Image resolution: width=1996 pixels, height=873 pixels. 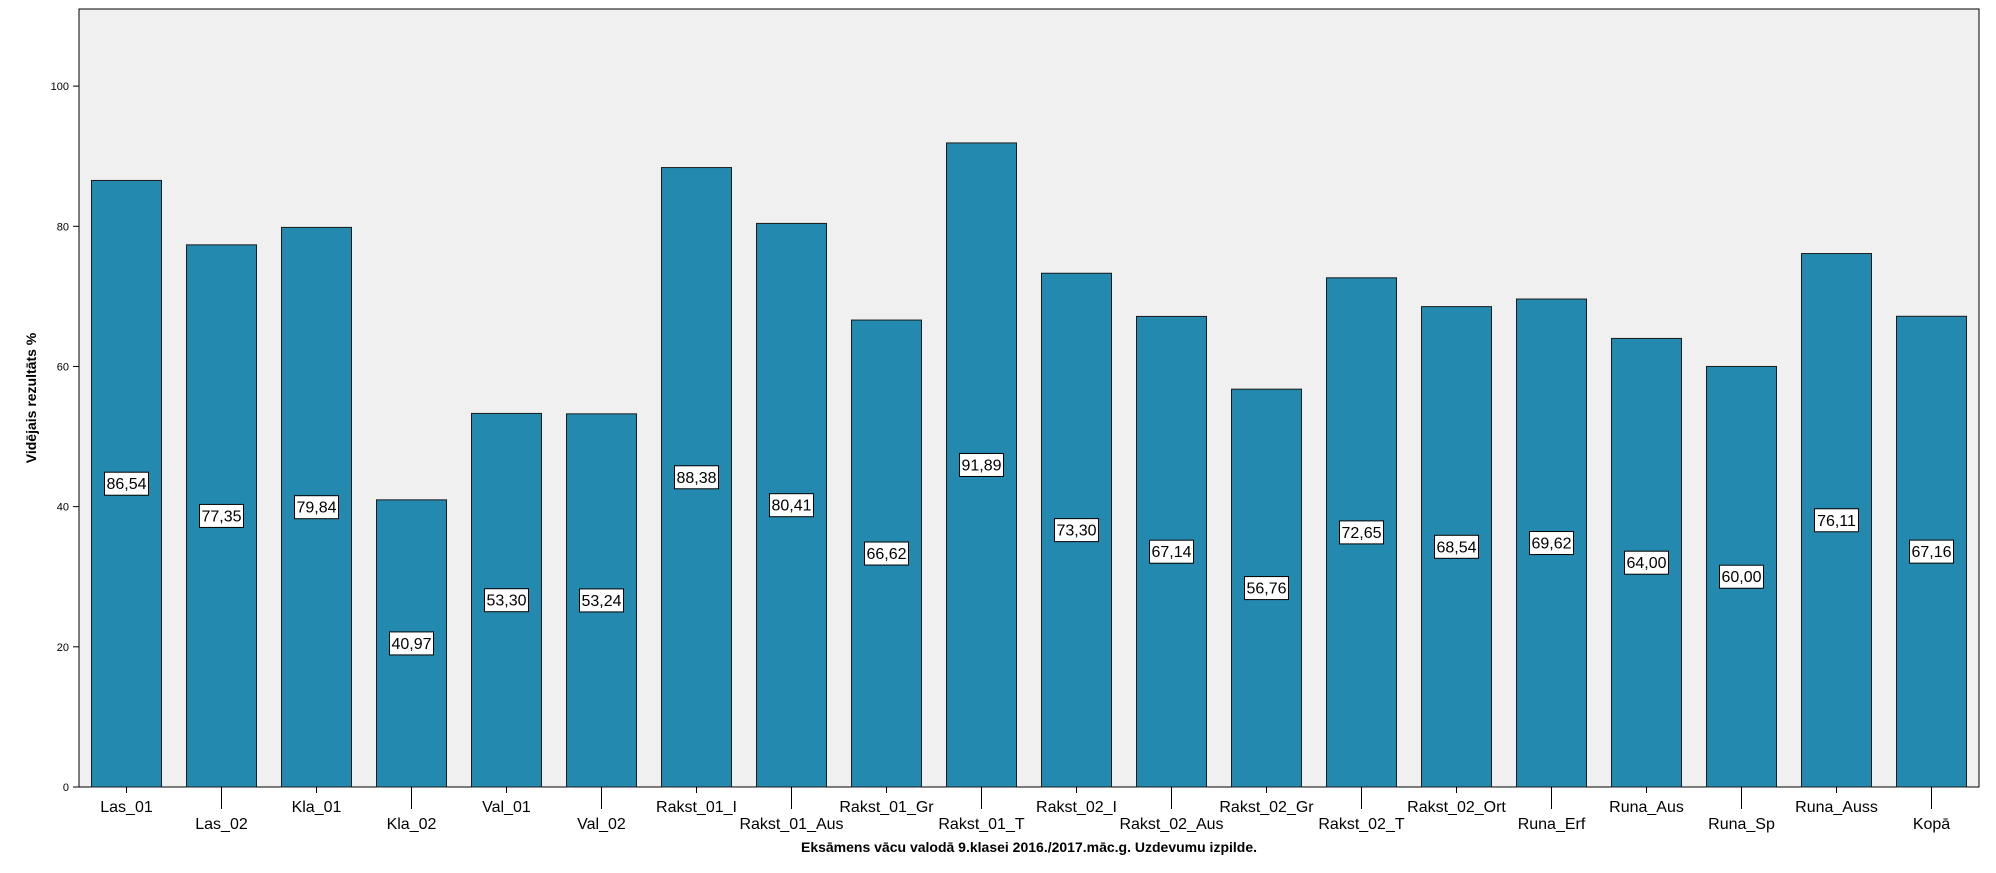 I want to click on y-tick-label: 60, so click(x=63, y=367).